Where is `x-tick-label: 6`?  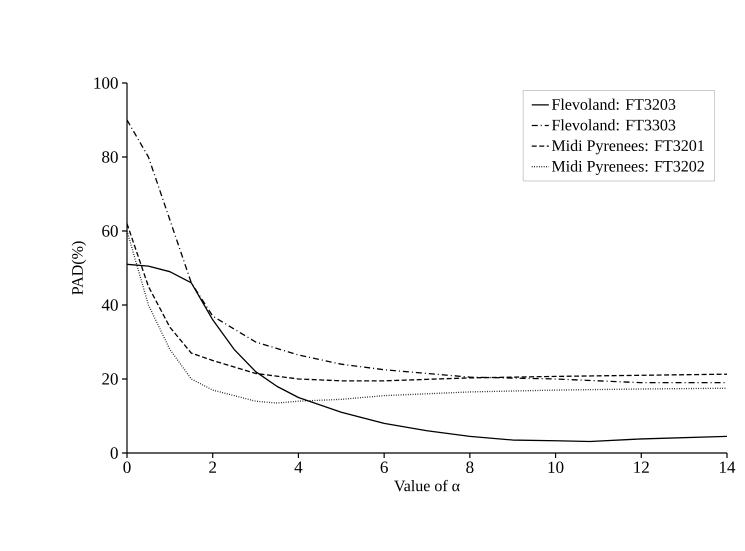
x-tick-label: 6 is located at coordinates (384, 467).